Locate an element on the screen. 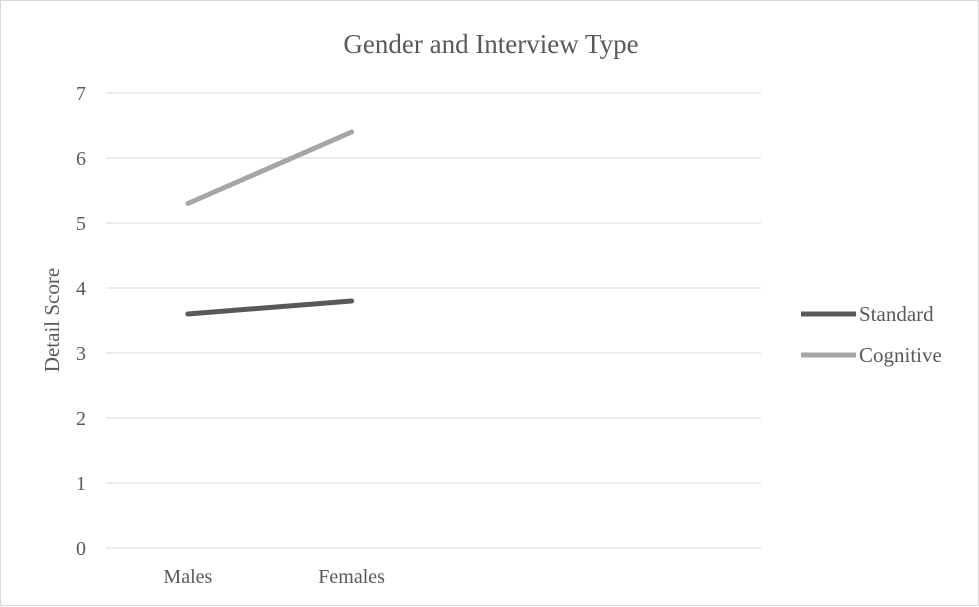 Image resolution: width=979 pixels, height=607 pixels. legend: Standard Cognitive is located at coordinates (871, 334).